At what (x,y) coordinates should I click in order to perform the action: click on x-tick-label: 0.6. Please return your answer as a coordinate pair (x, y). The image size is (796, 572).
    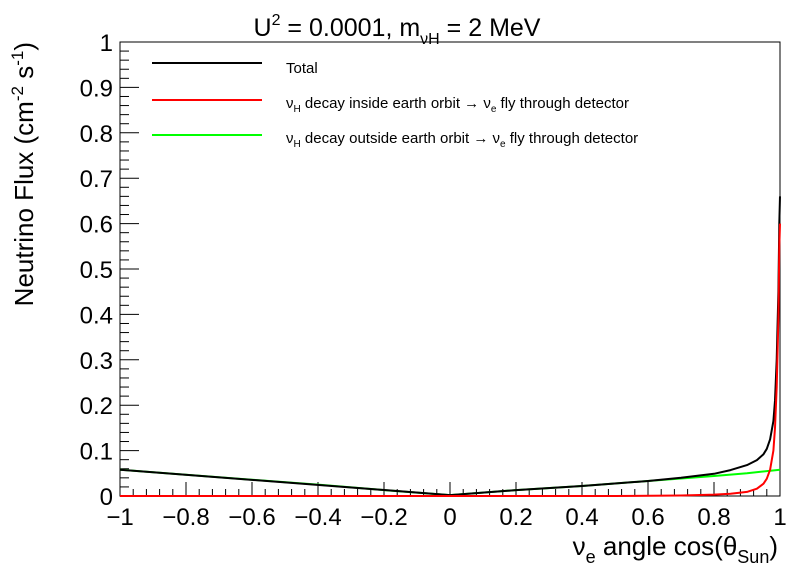
    Looking at the image, I should click on (647, 517).